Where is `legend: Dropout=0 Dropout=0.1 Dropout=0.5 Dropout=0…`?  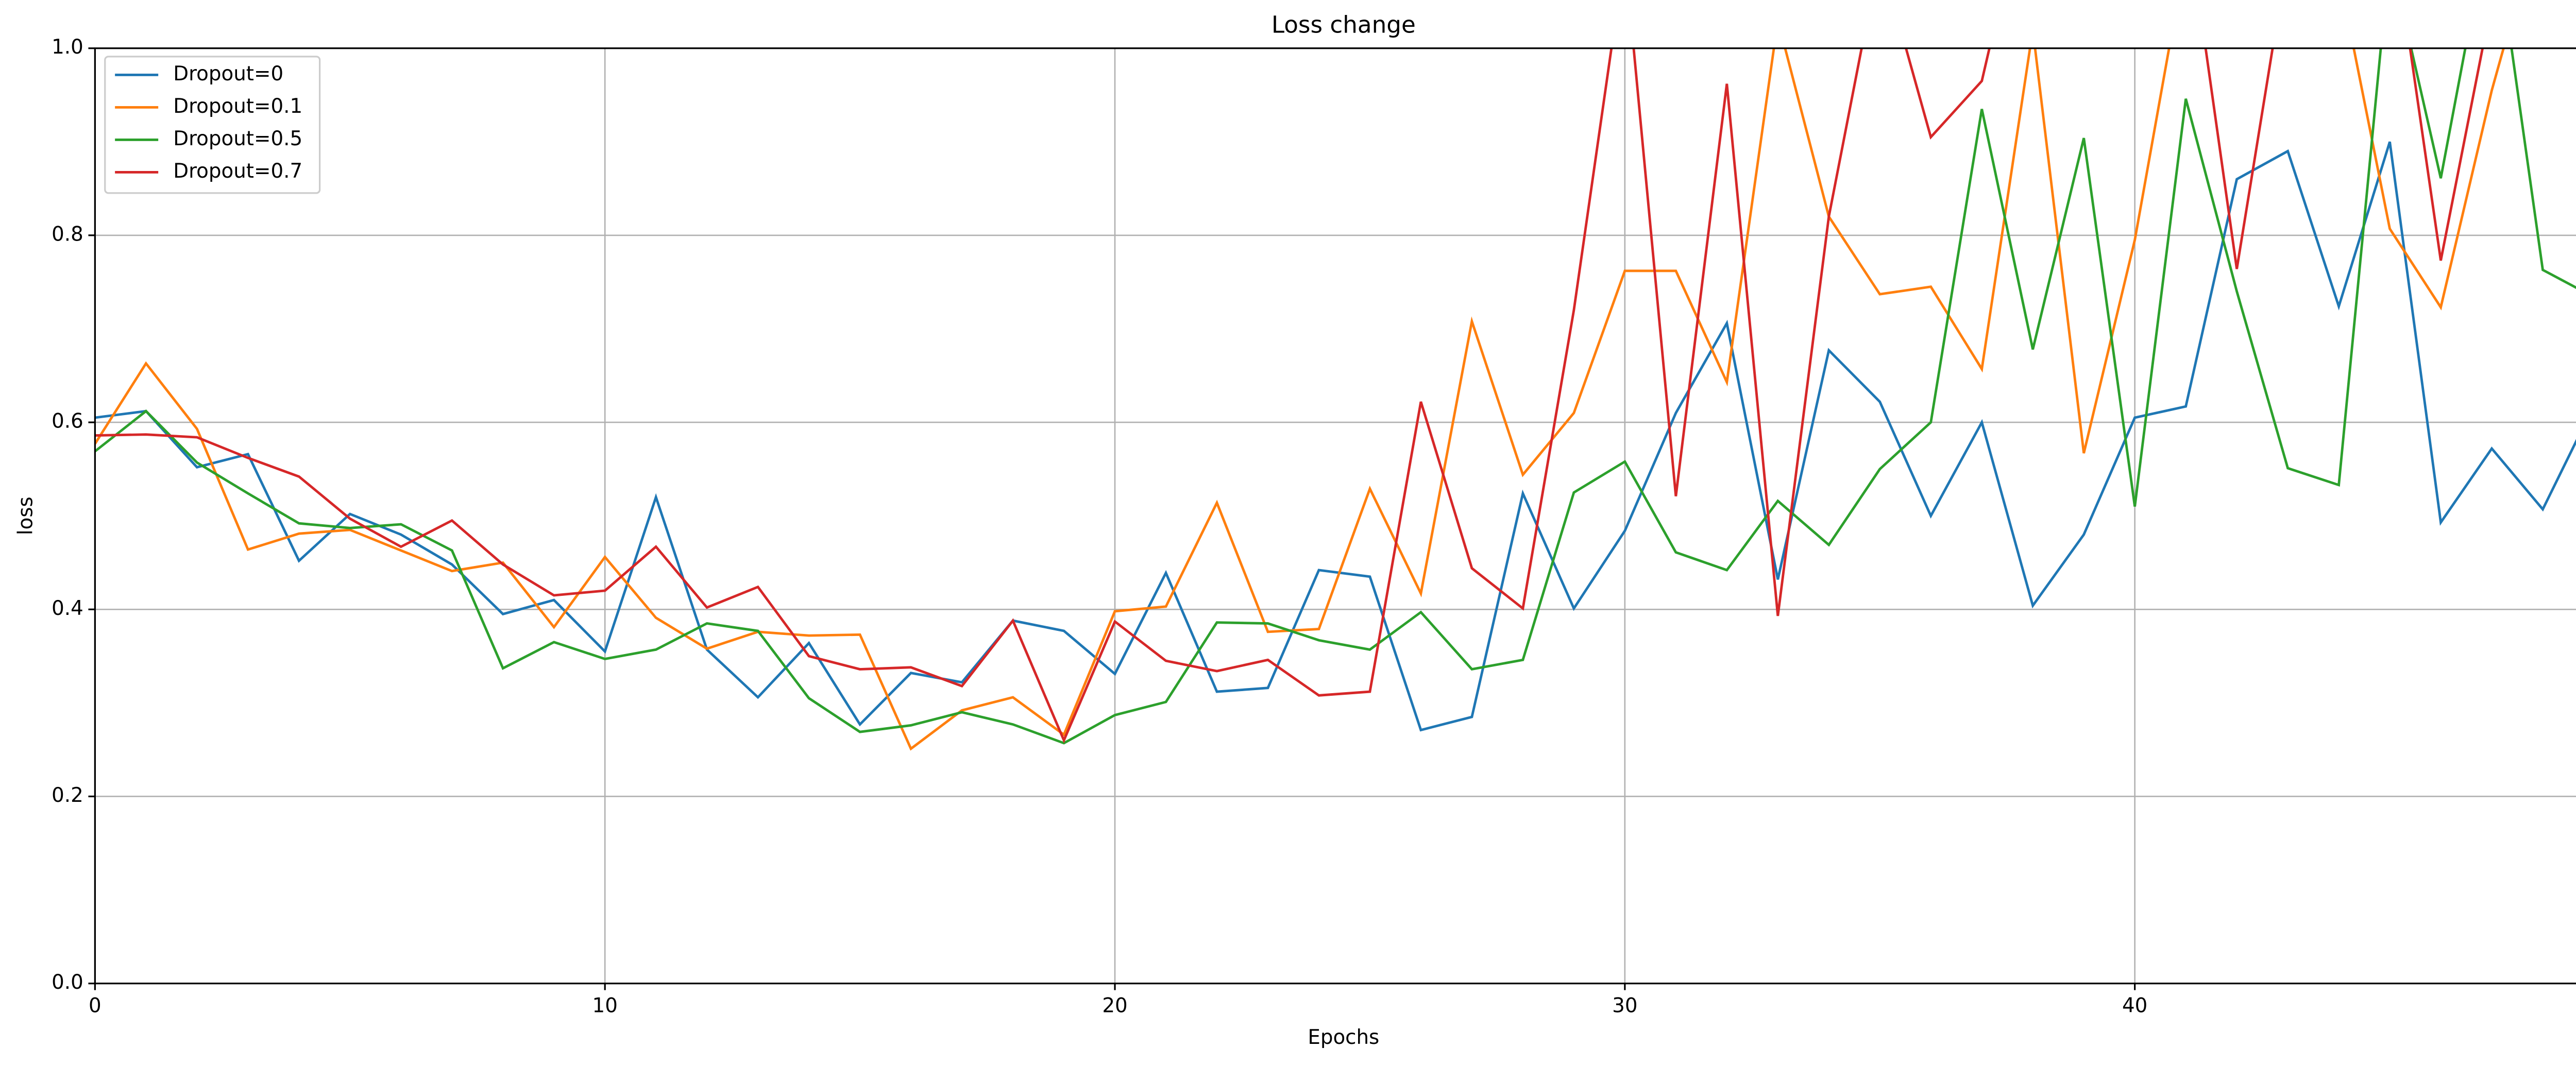
legend: Dropout=0 Dropout=0.1 Dropout=0.5 Dropout=0… is located at coordinates (212, 125).